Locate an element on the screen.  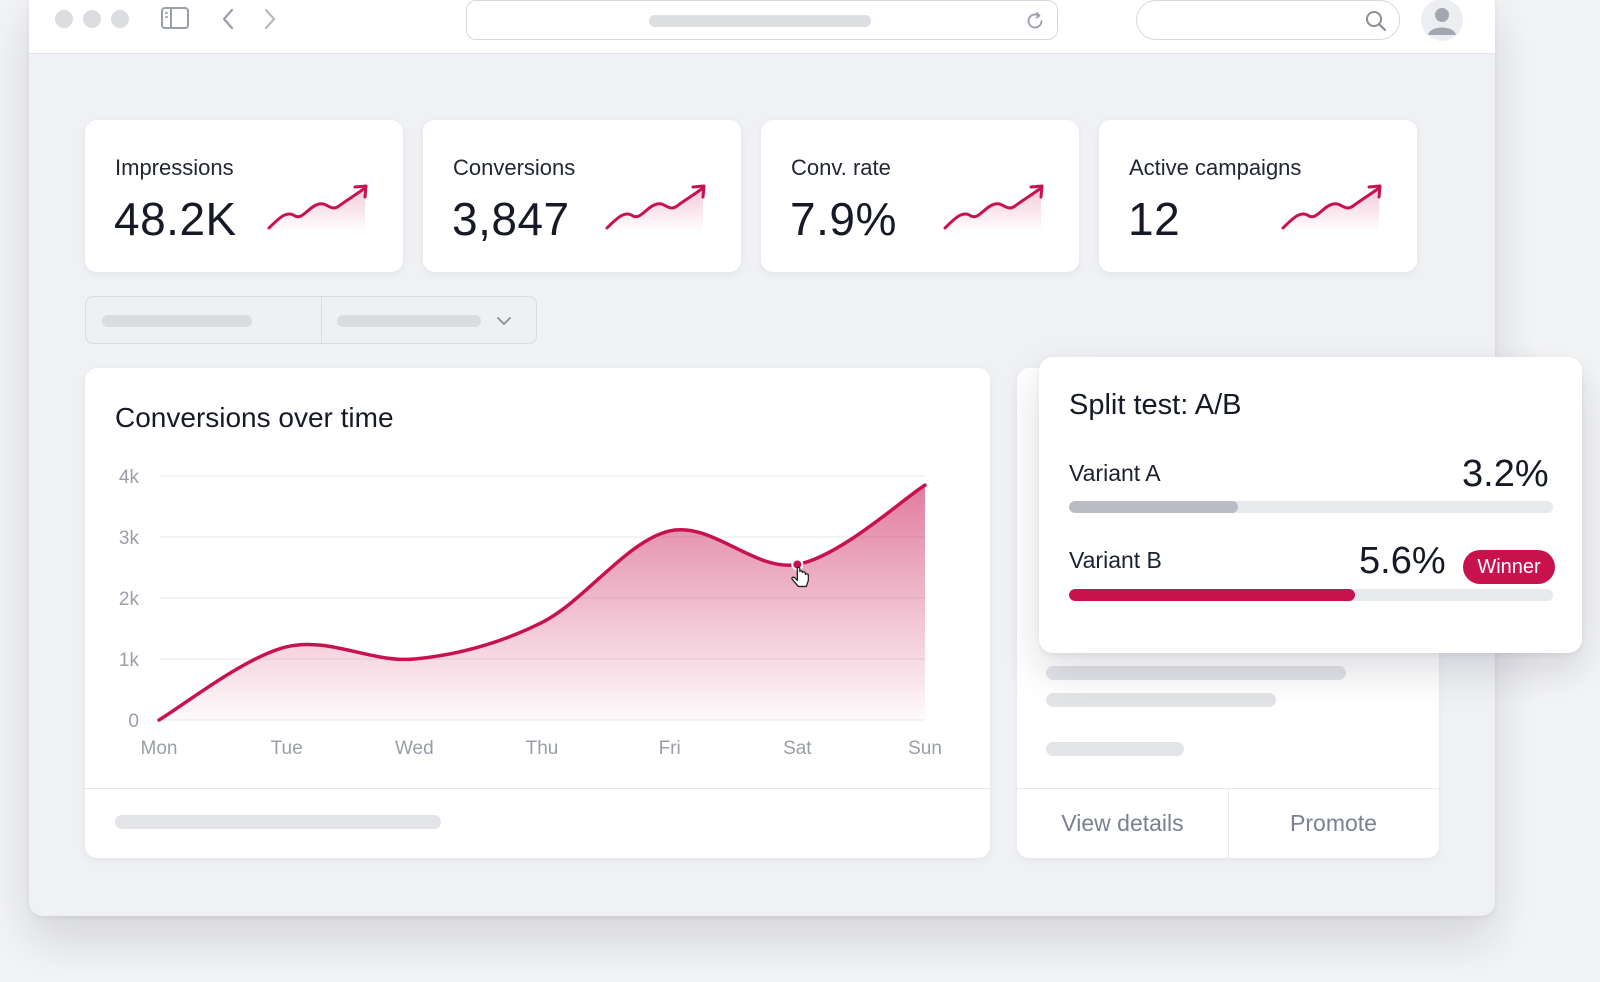
x-tick-label: Fri is located at coordinates (670, 748).